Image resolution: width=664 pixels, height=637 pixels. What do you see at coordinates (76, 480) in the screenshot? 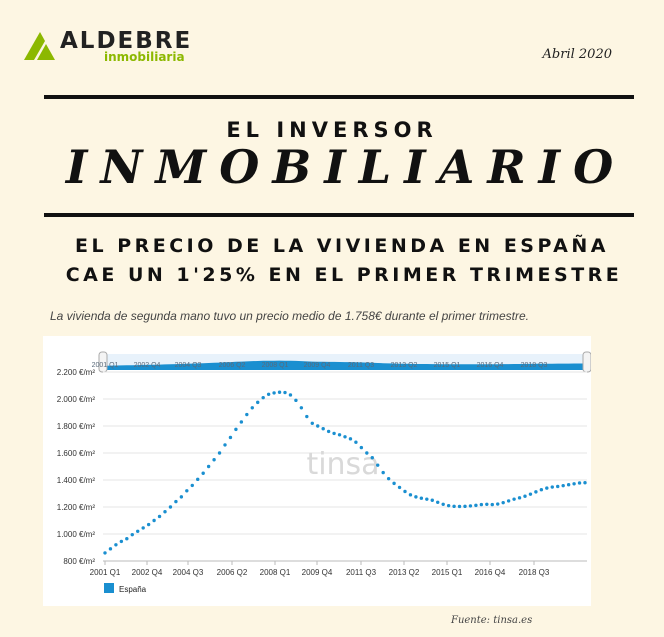
I see `y-tick-label: 1.400 €/m²` at bounding box center [76, 480].